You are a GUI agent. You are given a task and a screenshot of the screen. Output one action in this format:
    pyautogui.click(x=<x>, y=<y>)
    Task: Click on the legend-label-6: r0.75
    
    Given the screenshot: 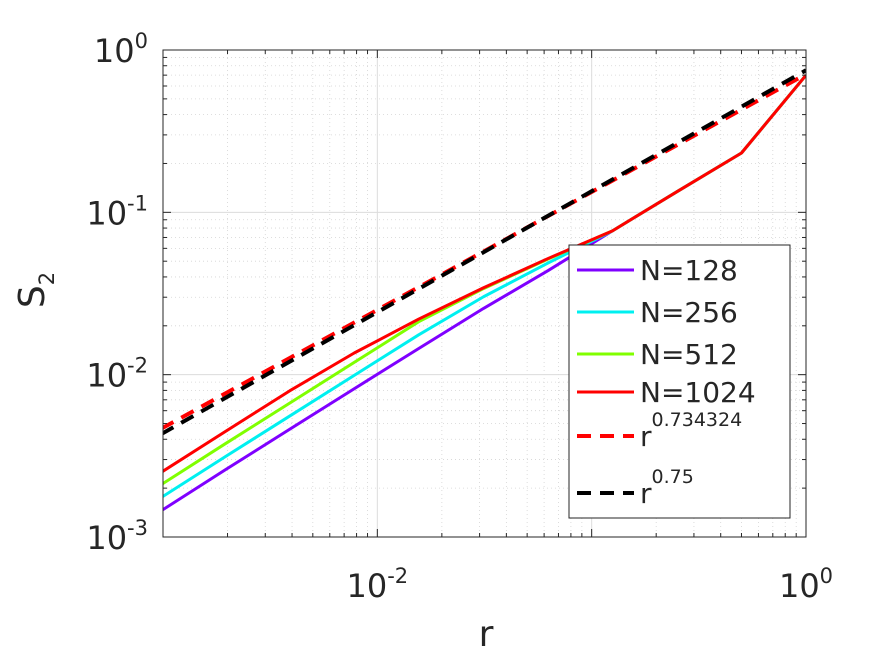 What is the action you would take?
    pyautogui.click(x=667, y=488)
    